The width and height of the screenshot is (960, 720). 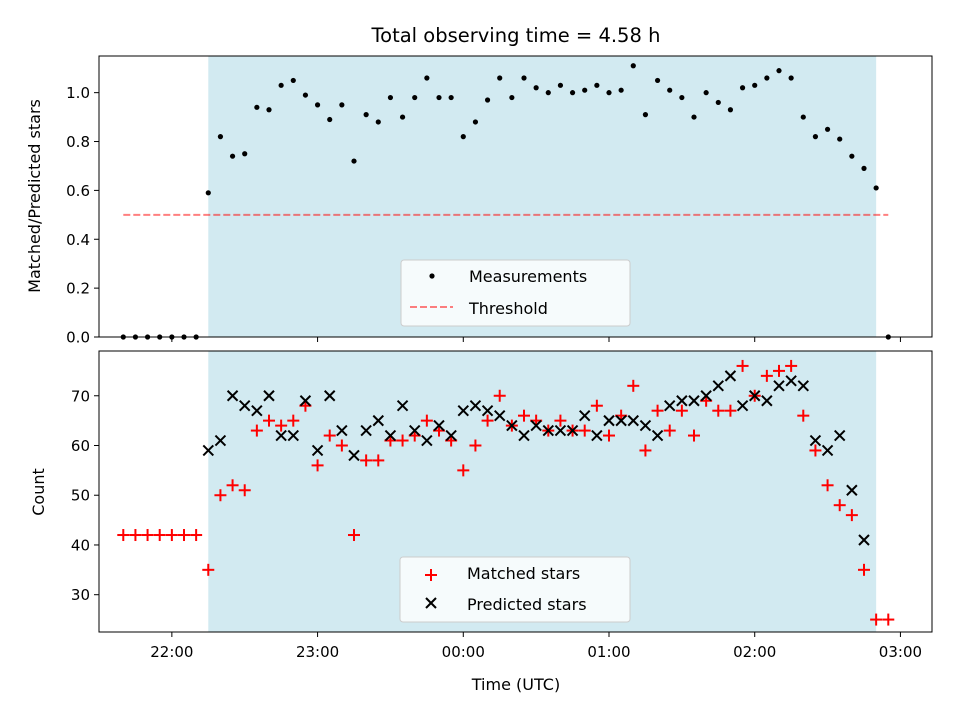 What do you see at coordinates (78, 93) in the screenshot?
I see `y-tick-label: 1.0` at bounding box center [78, 93].